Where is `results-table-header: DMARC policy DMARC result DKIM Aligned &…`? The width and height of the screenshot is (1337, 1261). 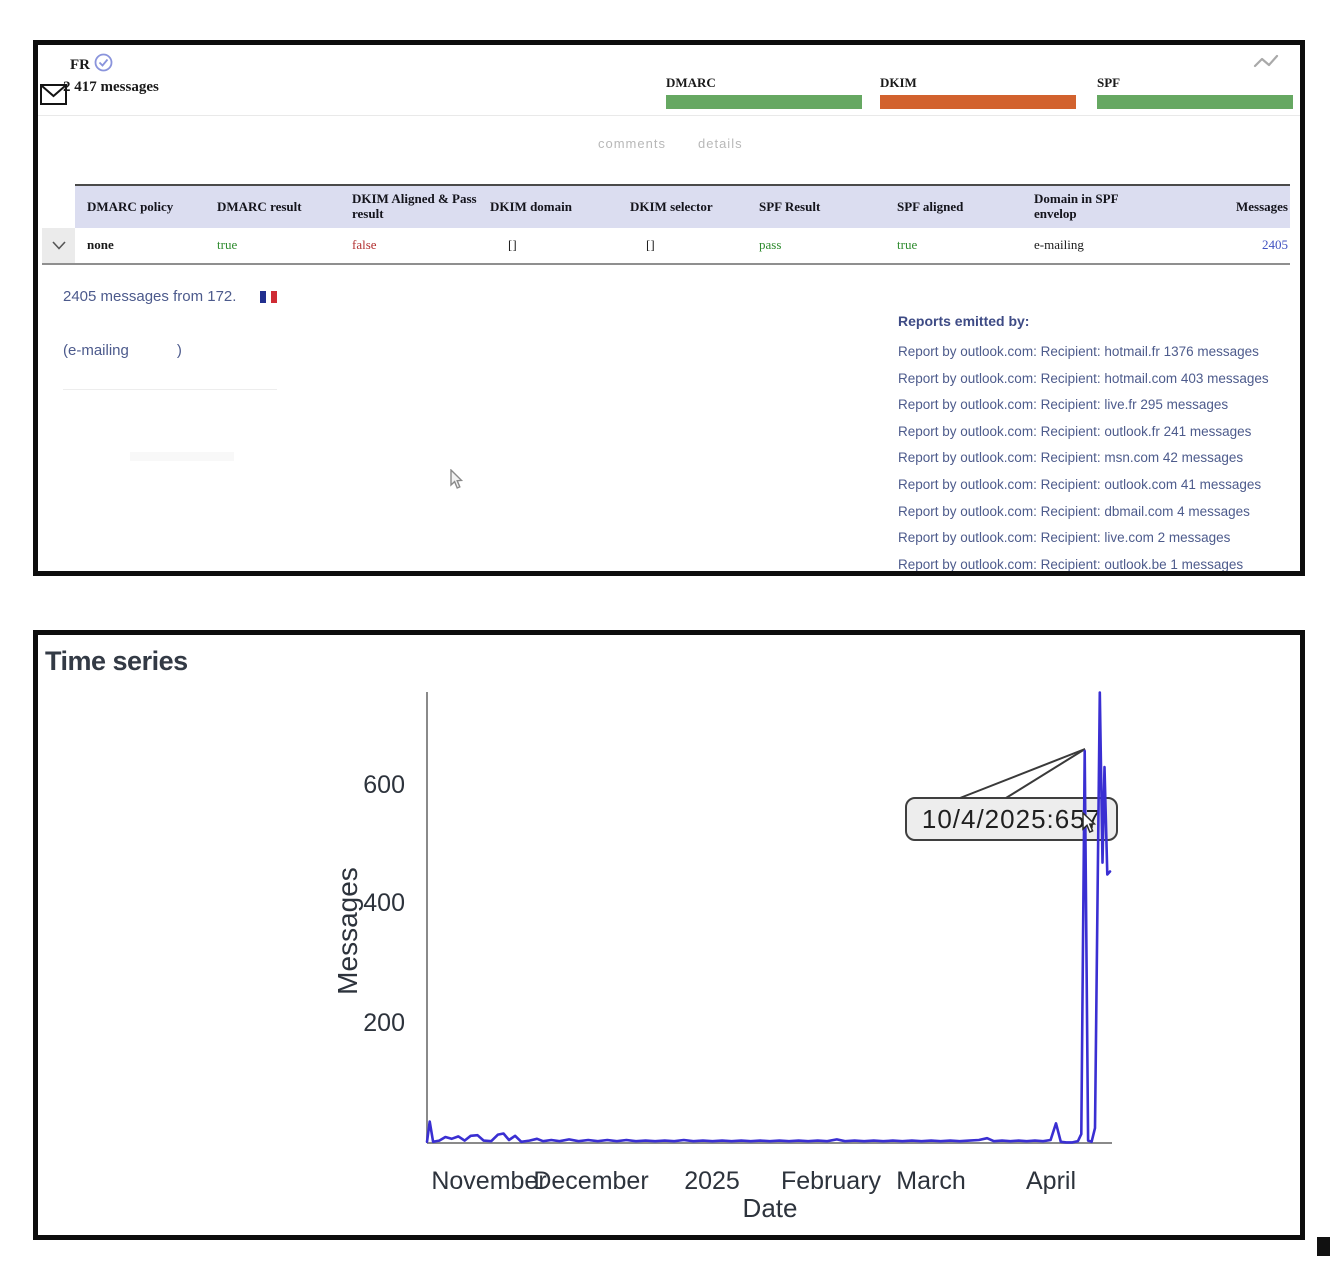 results-table-header: DMARC policy DMARC result DKIM Aligned &… is located at coordinates (682, 206).